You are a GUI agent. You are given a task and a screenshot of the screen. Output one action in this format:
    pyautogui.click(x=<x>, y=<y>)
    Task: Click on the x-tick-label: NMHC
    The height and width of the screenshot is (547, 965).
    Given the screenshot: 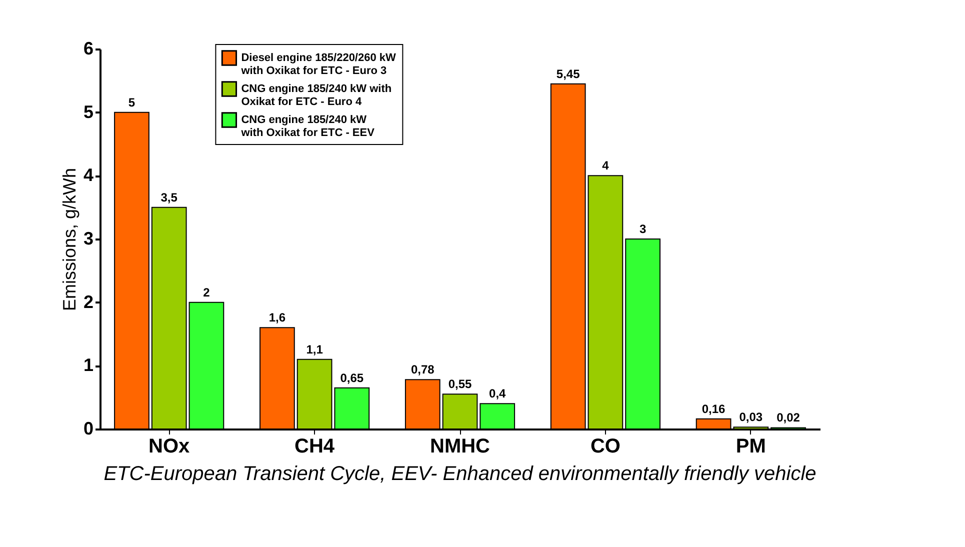 What is the action you would take?
    pyautogui.click(x=460, y=447)
    